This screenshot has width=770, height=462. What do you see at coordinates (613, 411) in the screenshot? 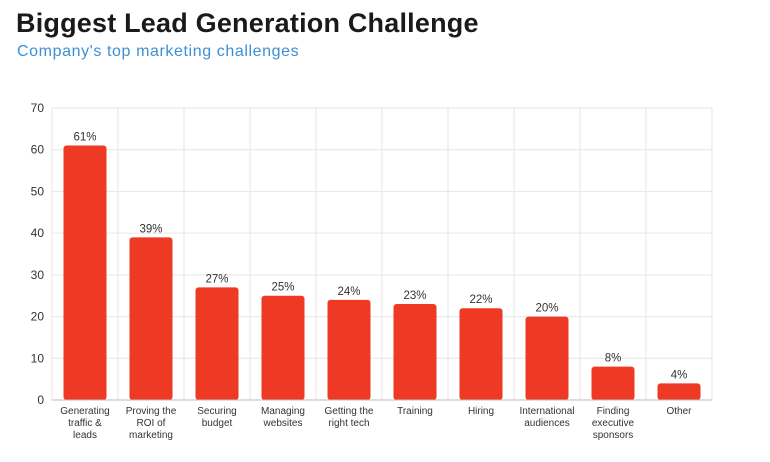
I see `x-category-label-line: Finding` at bounding box center [613, 411].